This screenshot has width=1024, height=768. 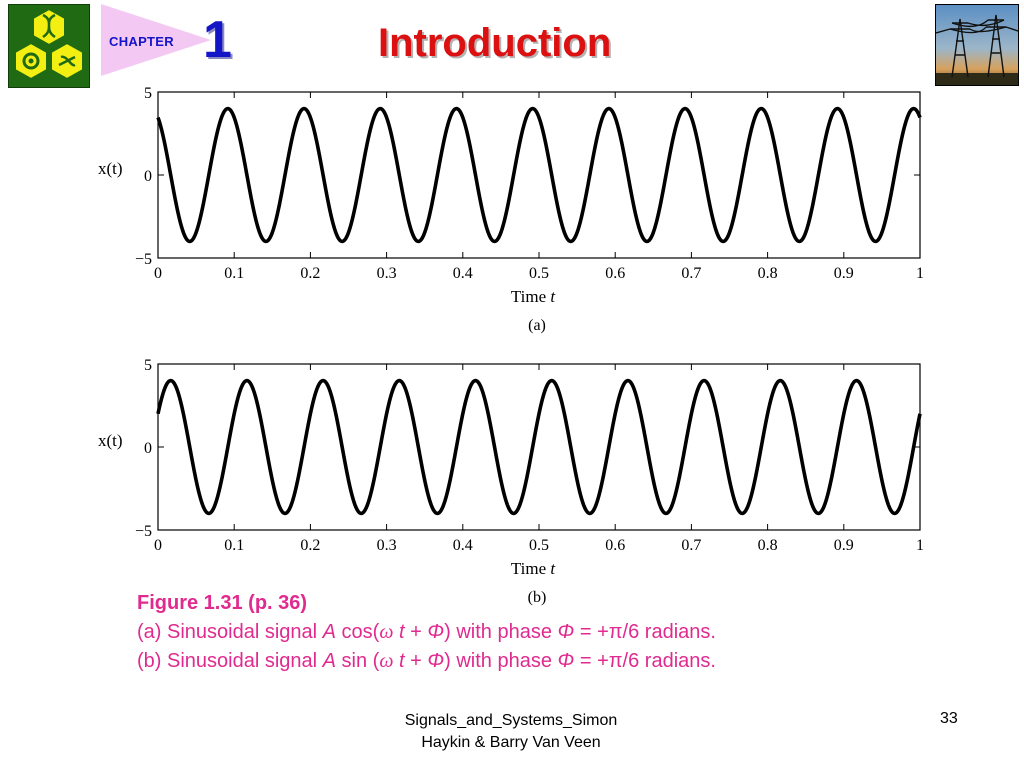 I want to click on plot-b-x-tick-label: 1, so click(x=920, y=545).